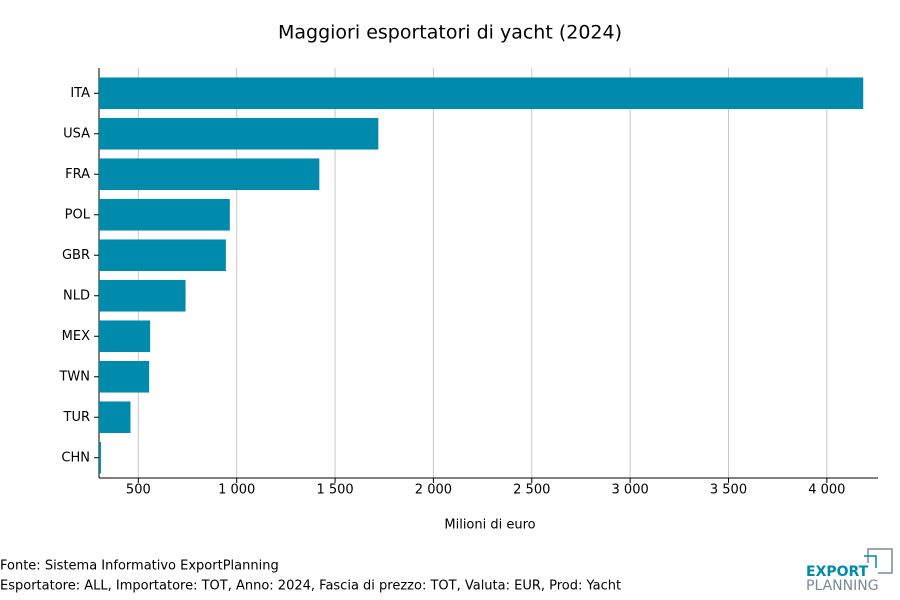  What do you see at coordinates (76, 295) in the screenshot?
I see `y-tick-label: NLD` at bounding box center [76, 295].